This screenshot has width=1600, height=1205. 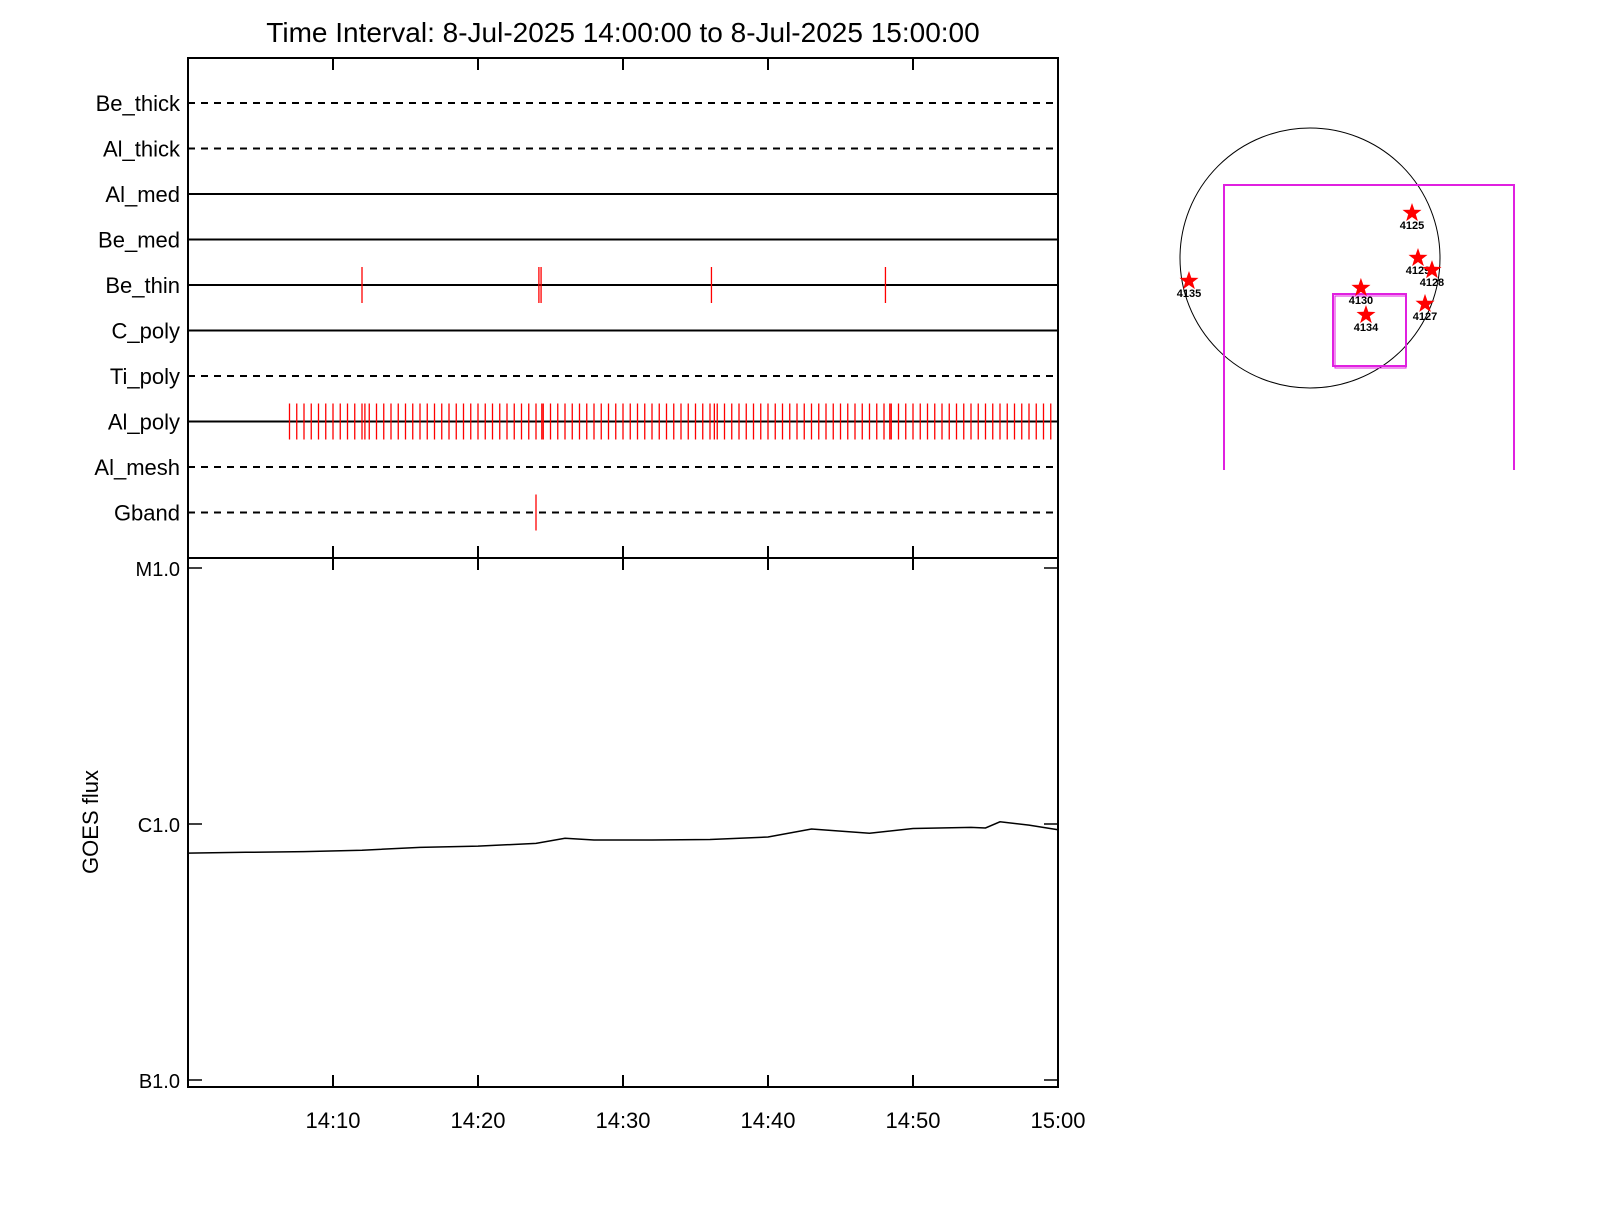 I want to click on row-label: Be_thick, so click(x=138, y=103).